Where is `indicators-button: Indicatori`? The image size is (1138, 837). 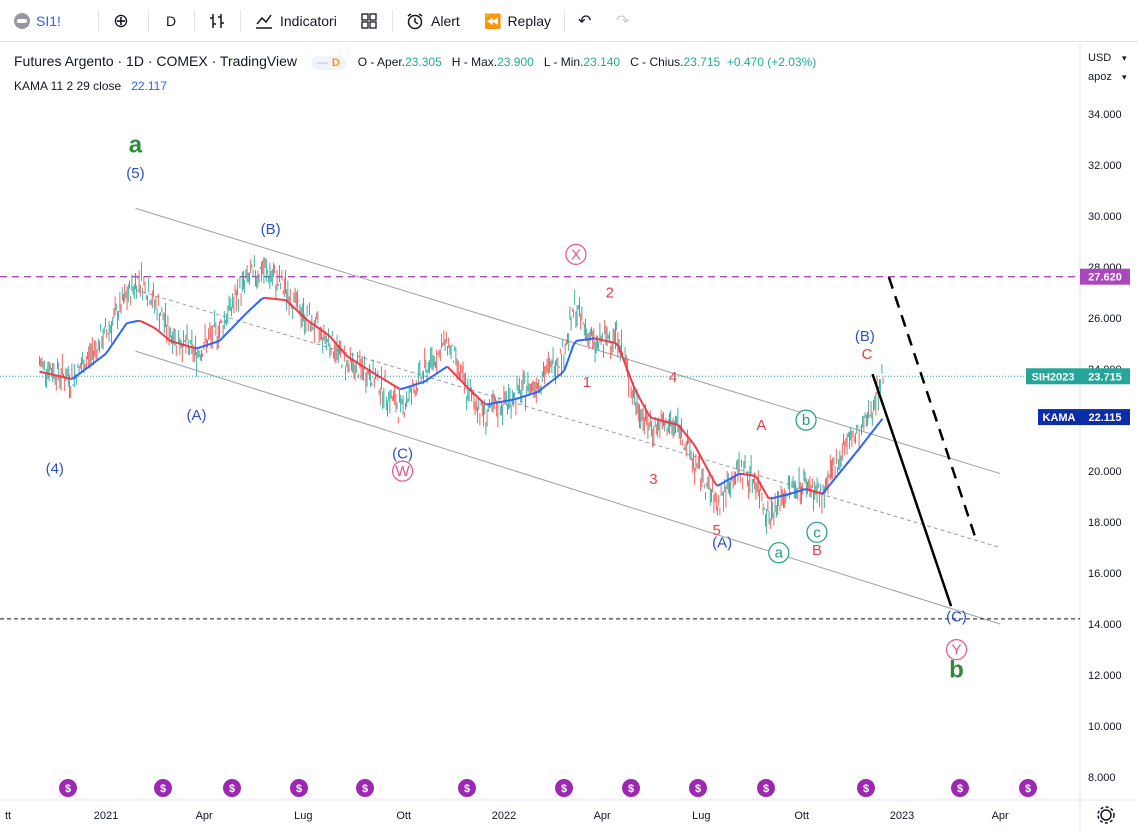
indicators-button: Indicatori is located at coordinates (295, 21).